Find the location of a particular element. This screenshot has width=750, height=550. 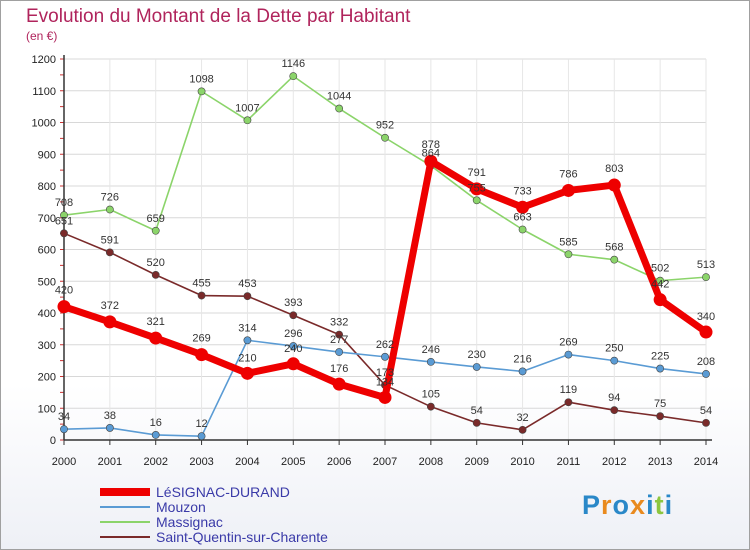

logo-letter: r is located at coordinates (607, 505).